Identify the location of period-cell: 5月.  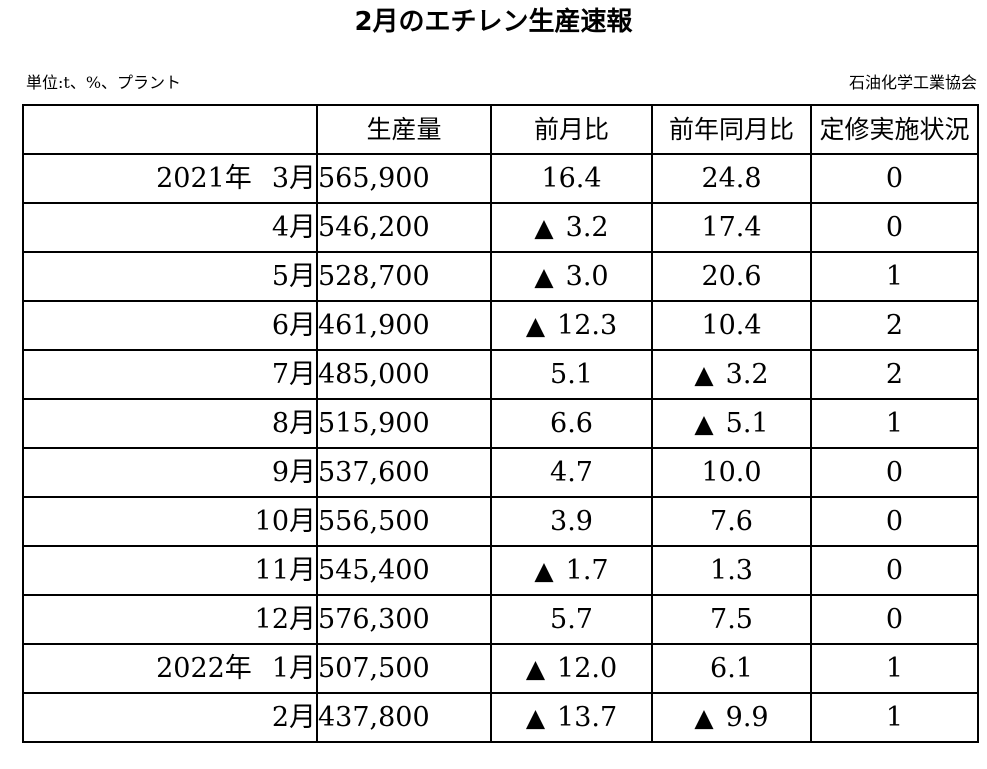
(170, 276).